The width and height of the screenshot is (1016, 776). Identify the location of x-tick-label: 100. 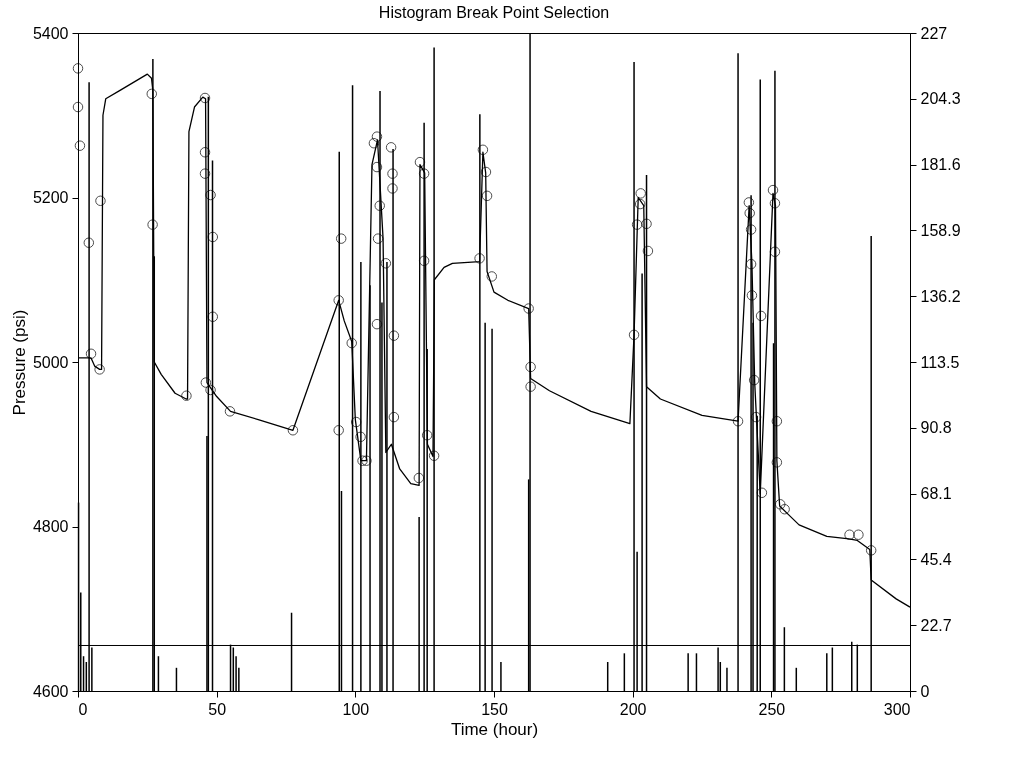
(356, 709).